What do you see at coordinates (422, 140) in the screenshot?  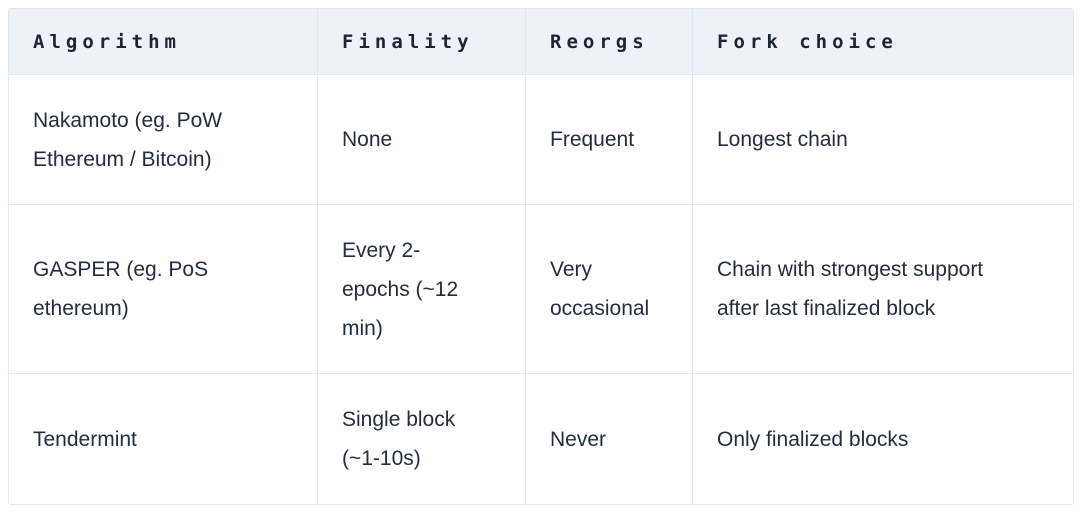 I see `cell-finality: None` at bounding box center [422, 140].